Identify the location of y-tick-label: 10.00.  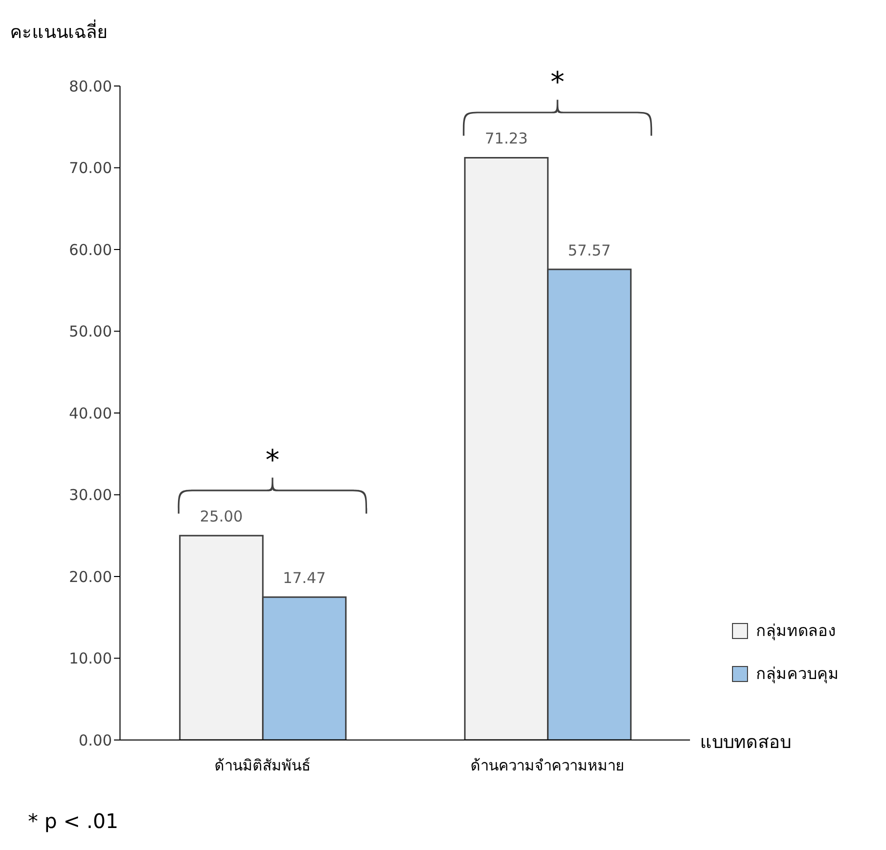
(90, 659).